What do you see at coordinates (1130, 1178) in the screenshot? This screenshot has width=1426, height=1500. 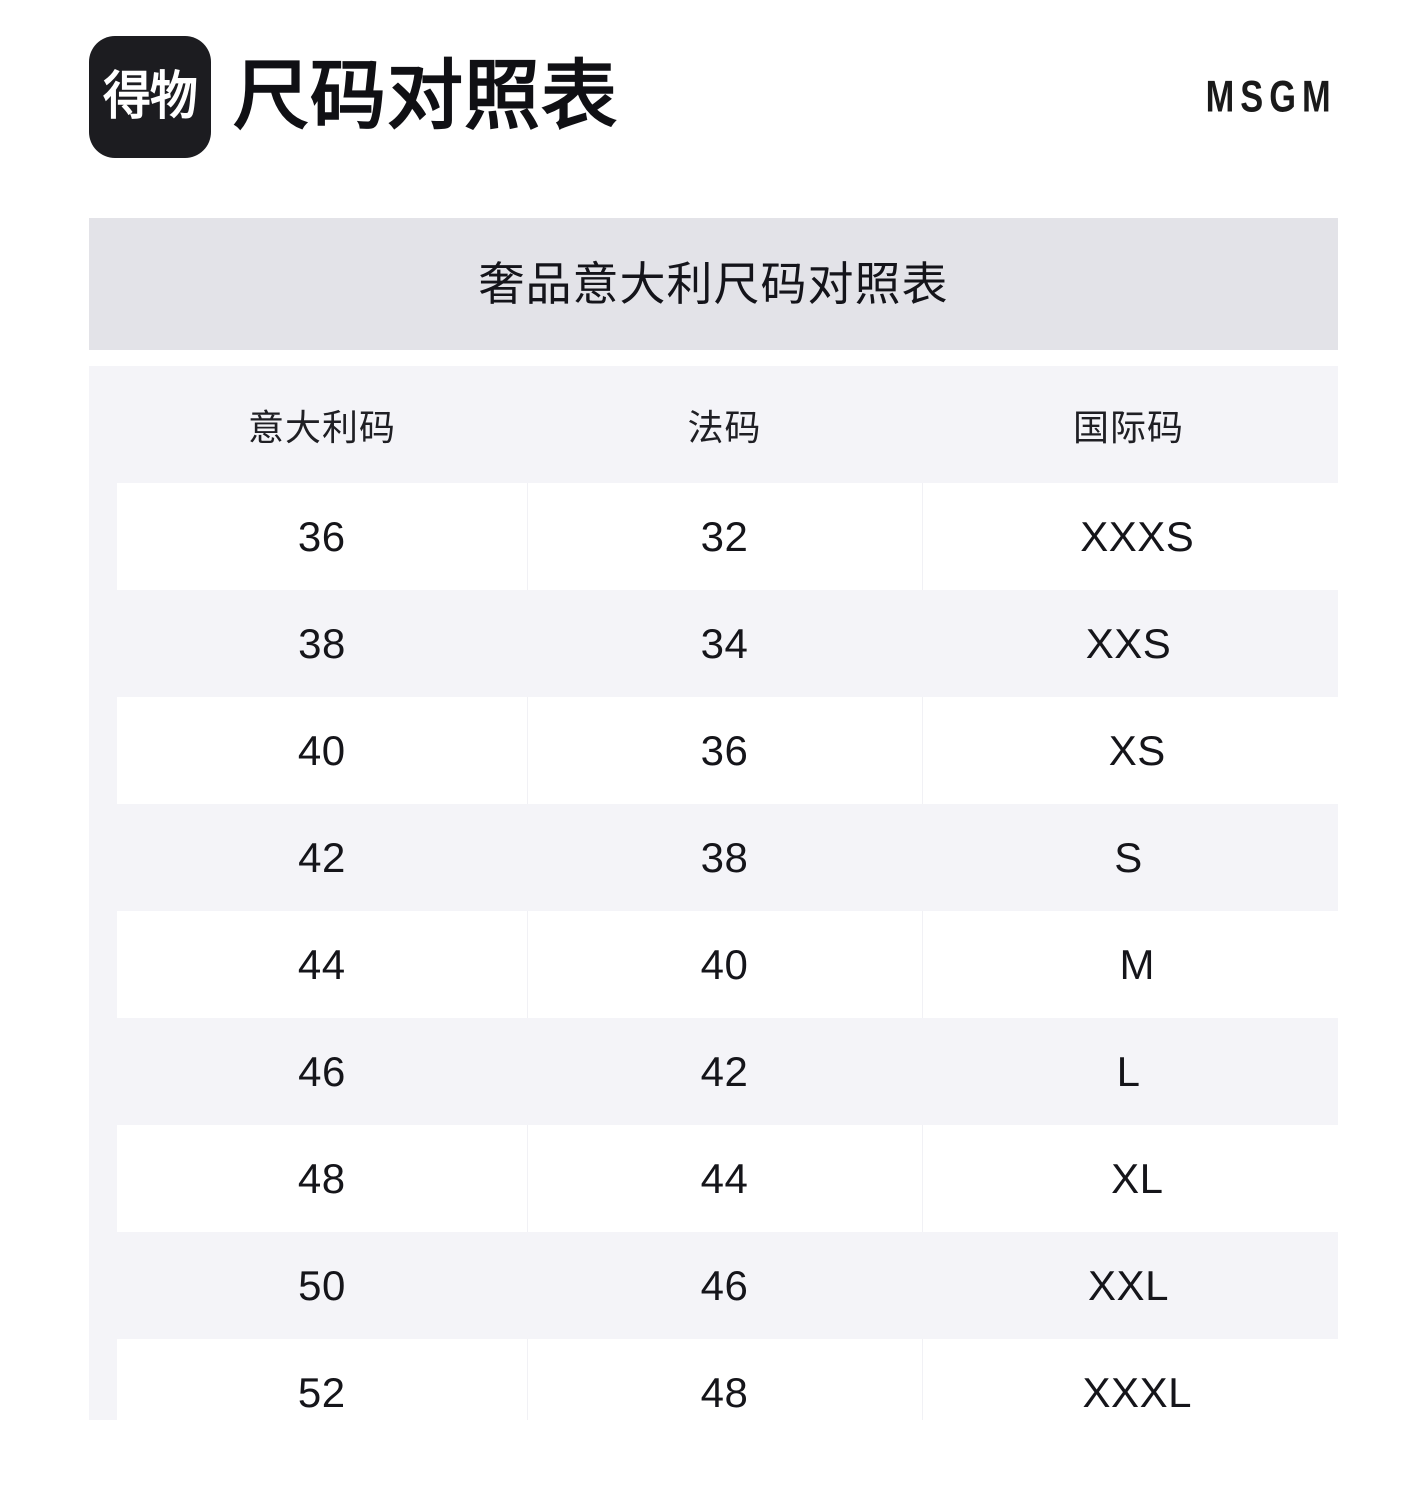 I see `cell-international-size: XL` at bounding box center [1130, 1178].